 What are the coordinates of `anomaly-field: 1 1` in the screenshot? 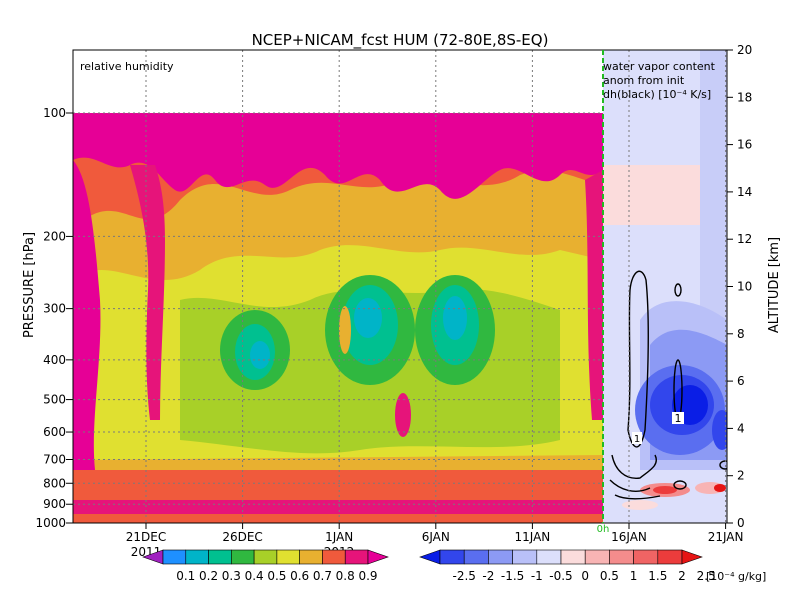 It's located at (665, 286).